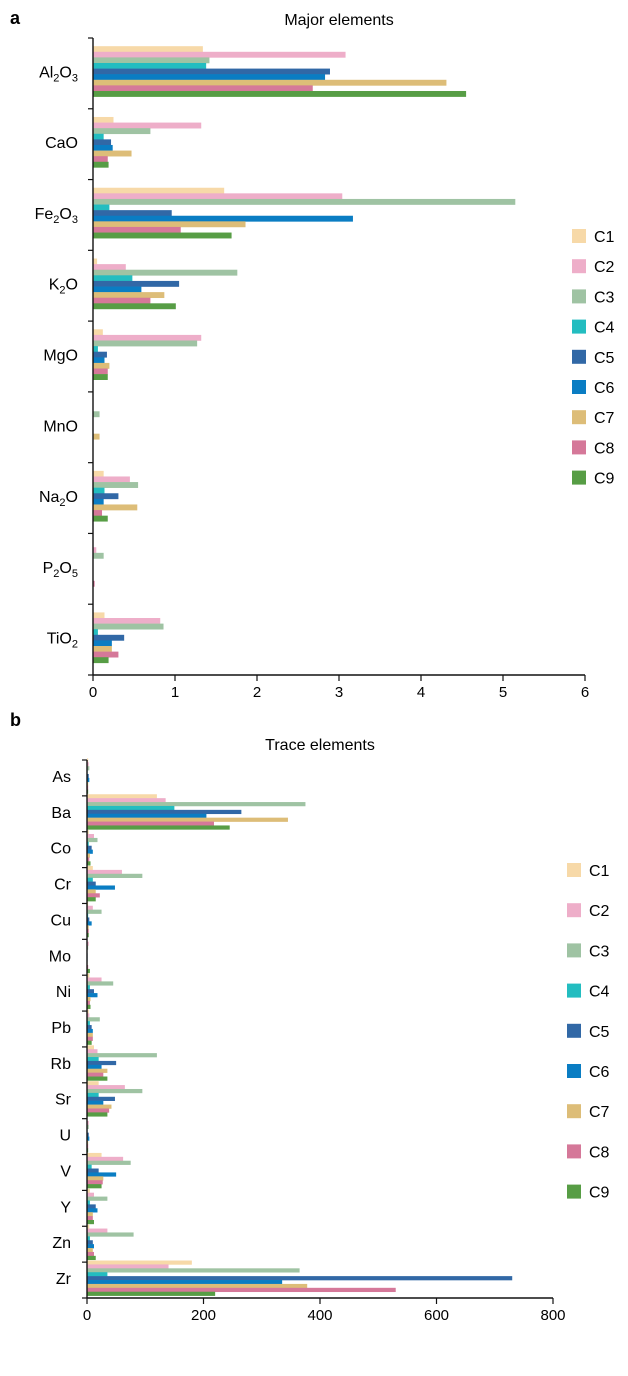 The image size is (628, 1376). I want to click on x-tick-label: 2, so click(257, 692).